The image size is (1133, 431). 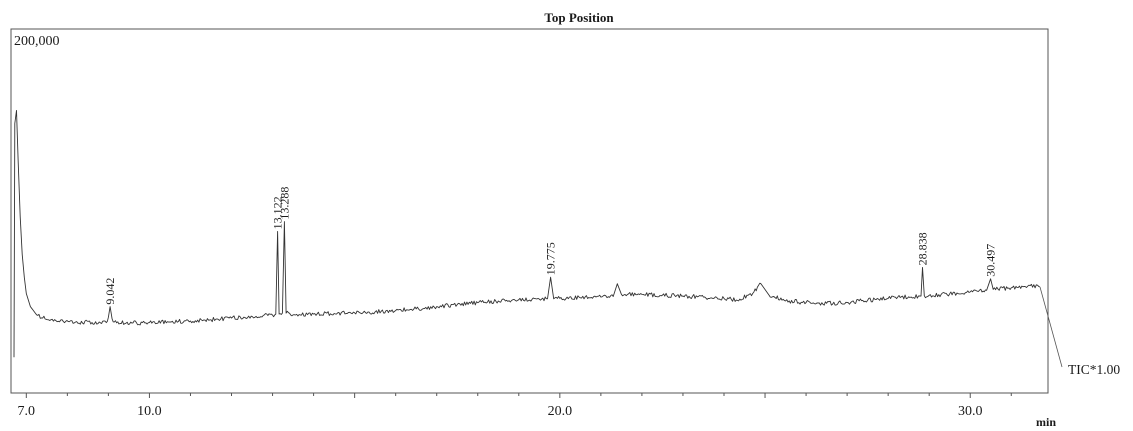 What do you see at coordinates (923, 248) in the screenshot?
I see `peak-label: 28.838` at bounding box center [923, 248].